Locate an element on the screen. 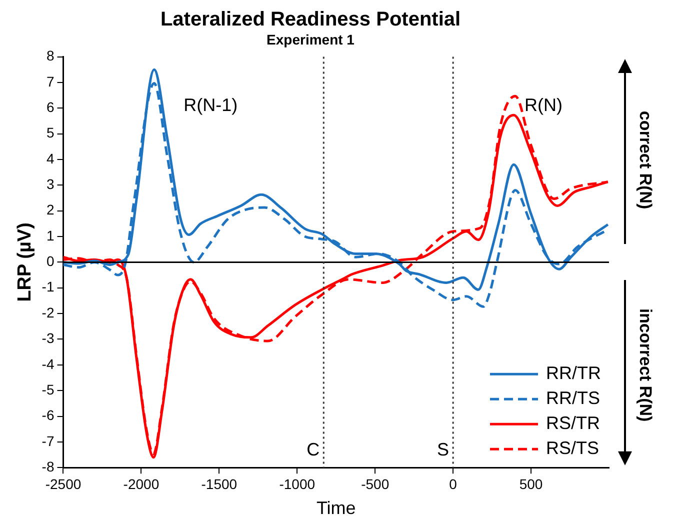  x-tick-label: -1500 is located at coordinates (219, 484).